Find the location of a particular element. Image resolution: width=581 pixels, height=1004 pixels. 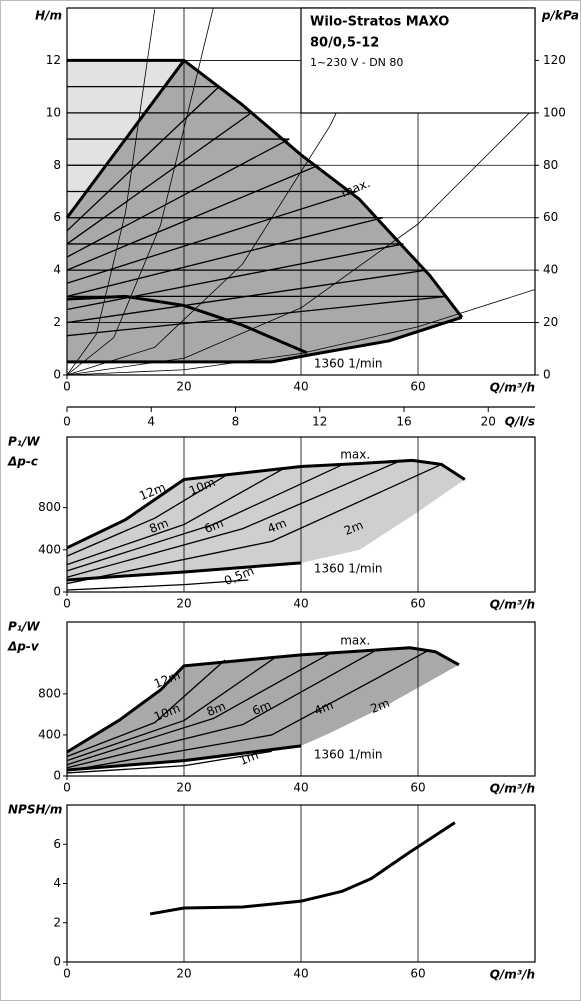

y2-tick-label: 0 is located at coordinates (547, 375).